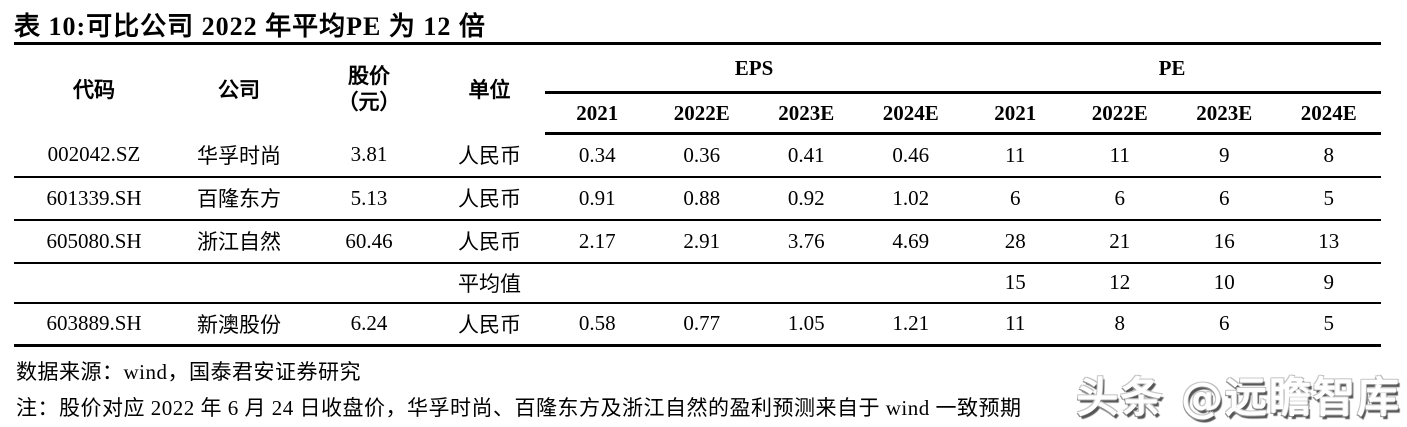 The image size is (1407, 427). I want to click on cell-code: 603889.SH, so click(94, 324).